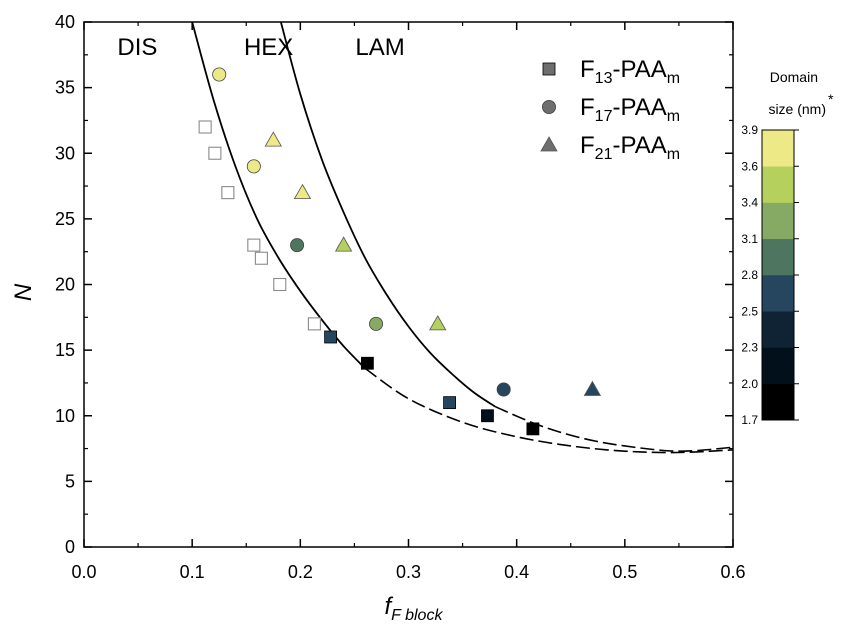  What do you see at coordinates (624, 572) in the screenshot?
I see `x-tick-label: 0.5` at bounding box center [624, 572].